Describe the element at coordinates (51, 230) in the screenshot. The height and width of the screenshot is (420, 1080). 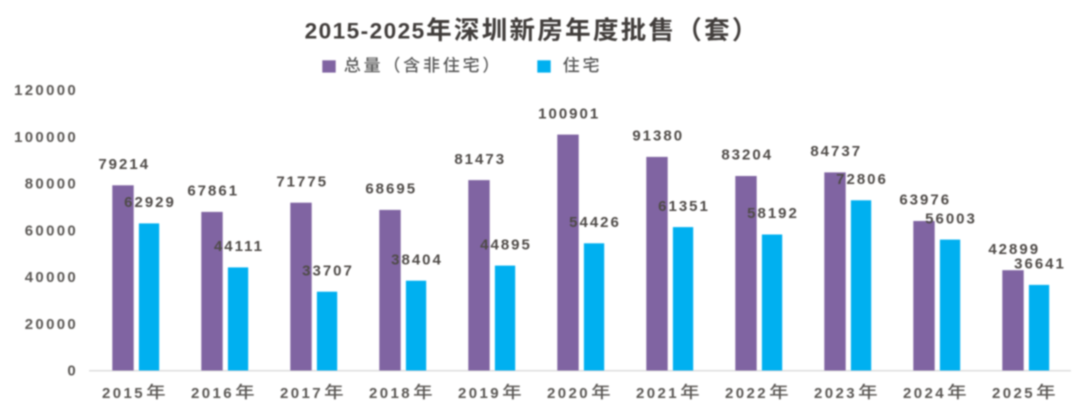
I see `svg-text: 60000` at that location.